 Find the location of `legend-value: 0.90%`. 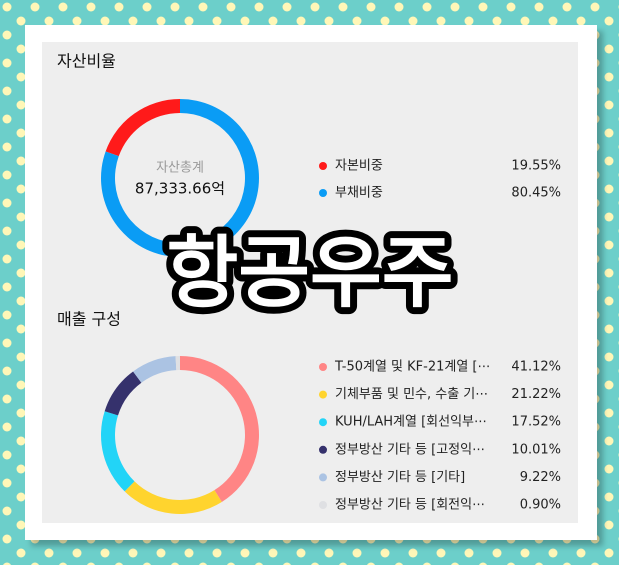

legend-value: 0.90% is located at coordinates (540, 505).